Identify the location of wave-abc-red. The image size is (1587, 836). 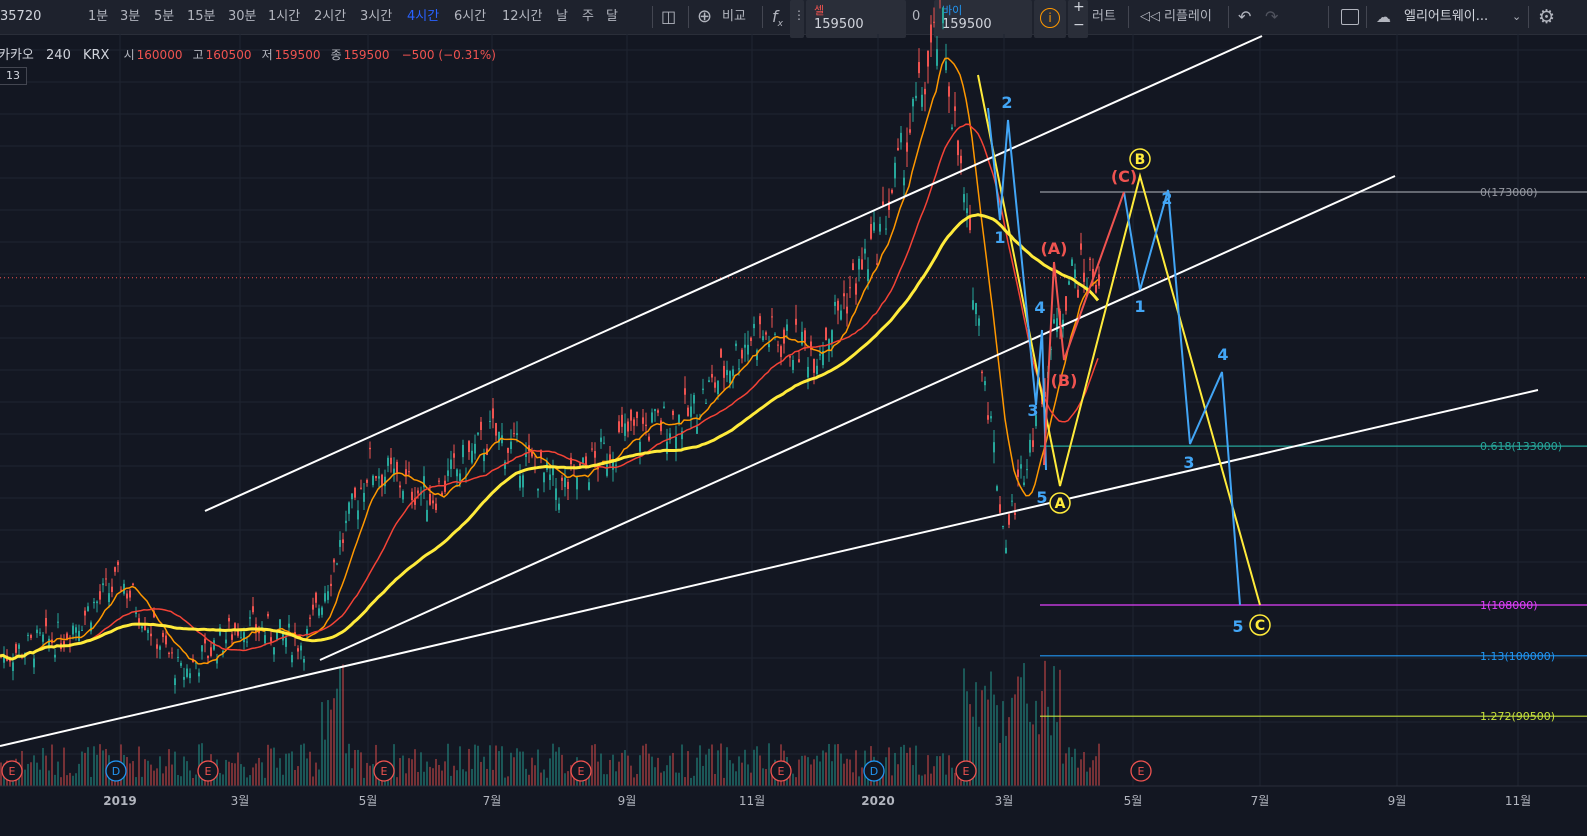
(1084, 328).